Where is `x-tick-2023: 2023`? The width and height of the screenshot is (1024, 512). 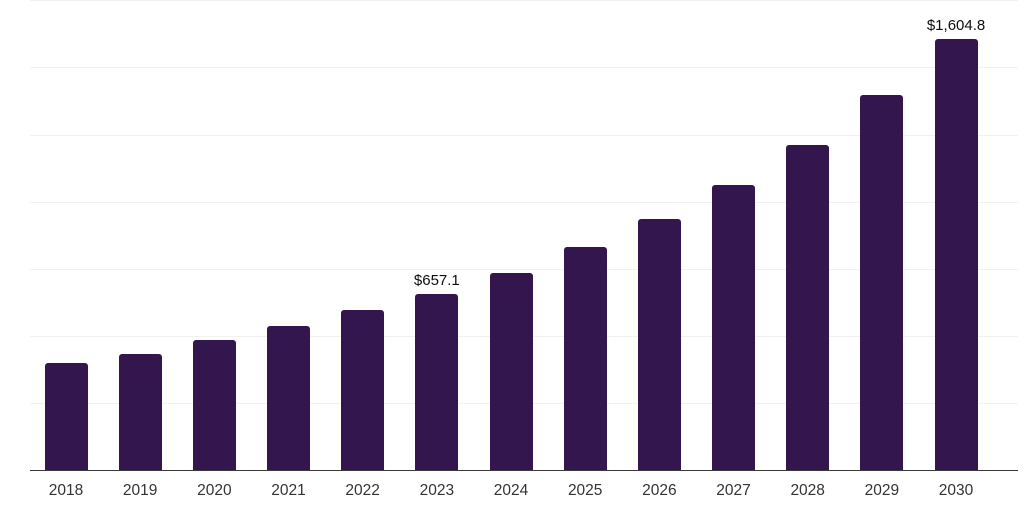 x-tick-2023: 2023 is located at coordinates (437, 490).